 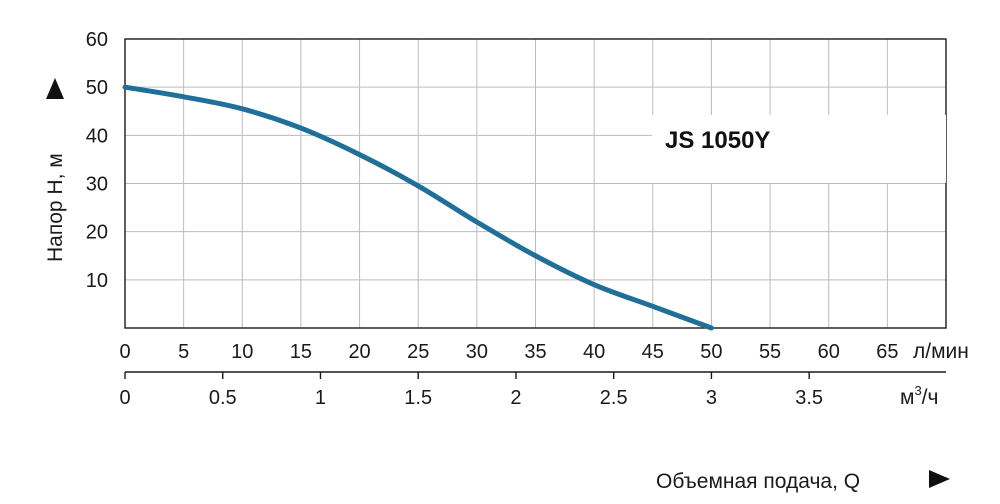 What do you see at coordinates (97, 40) in the screenshot?
I see `y-tick-label: 60` at bounding box center [97, 40].